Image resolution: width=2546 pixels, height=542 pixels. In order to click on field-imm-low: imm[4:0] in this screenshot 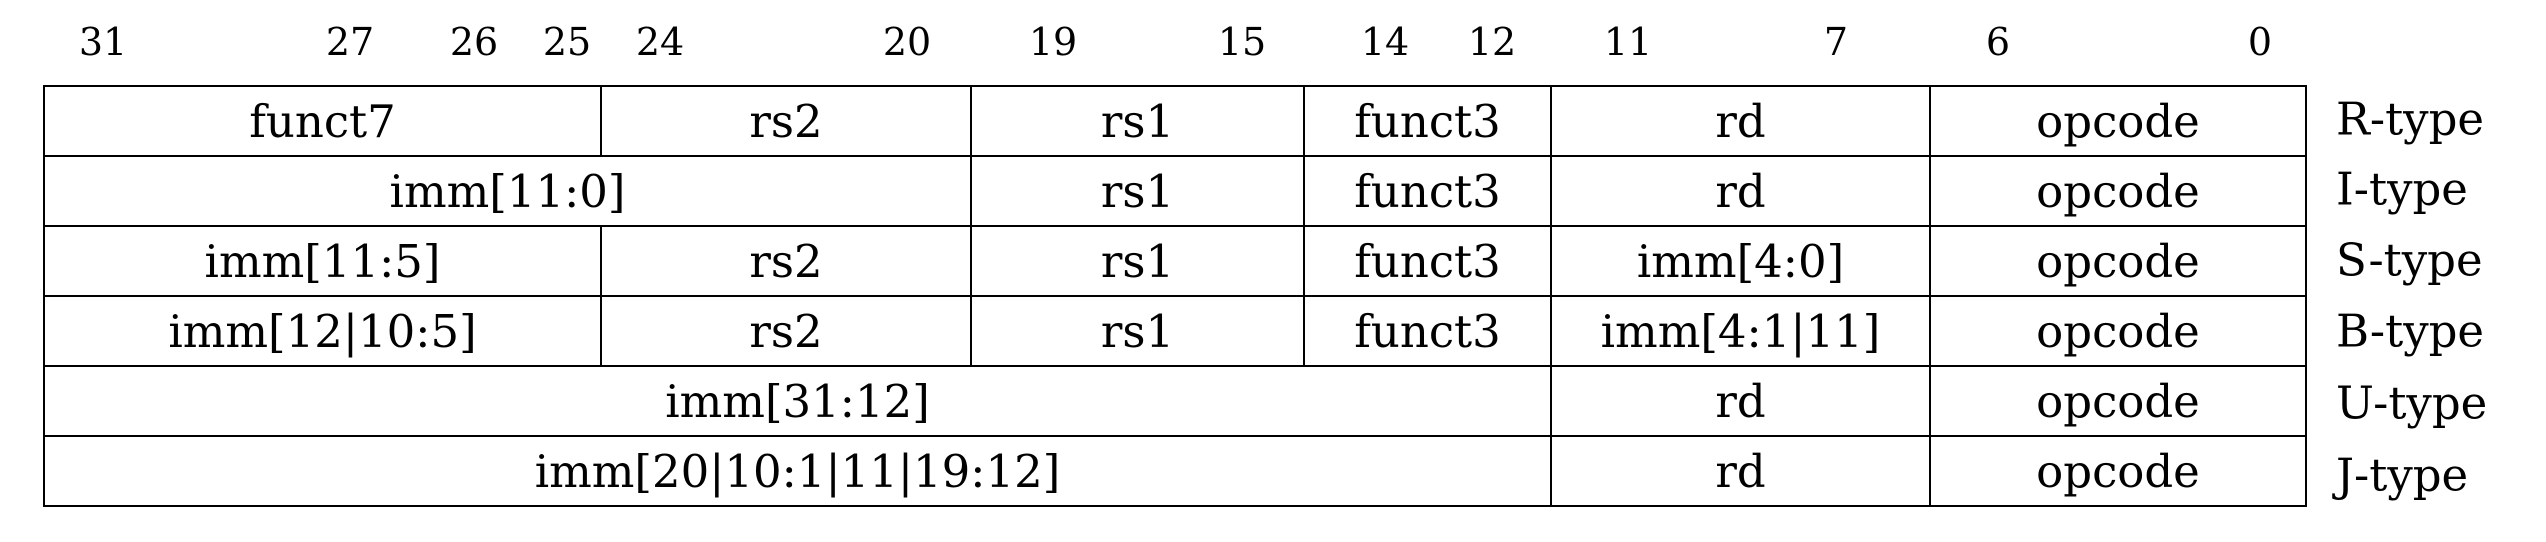, I will do `click(1740, 261)`.